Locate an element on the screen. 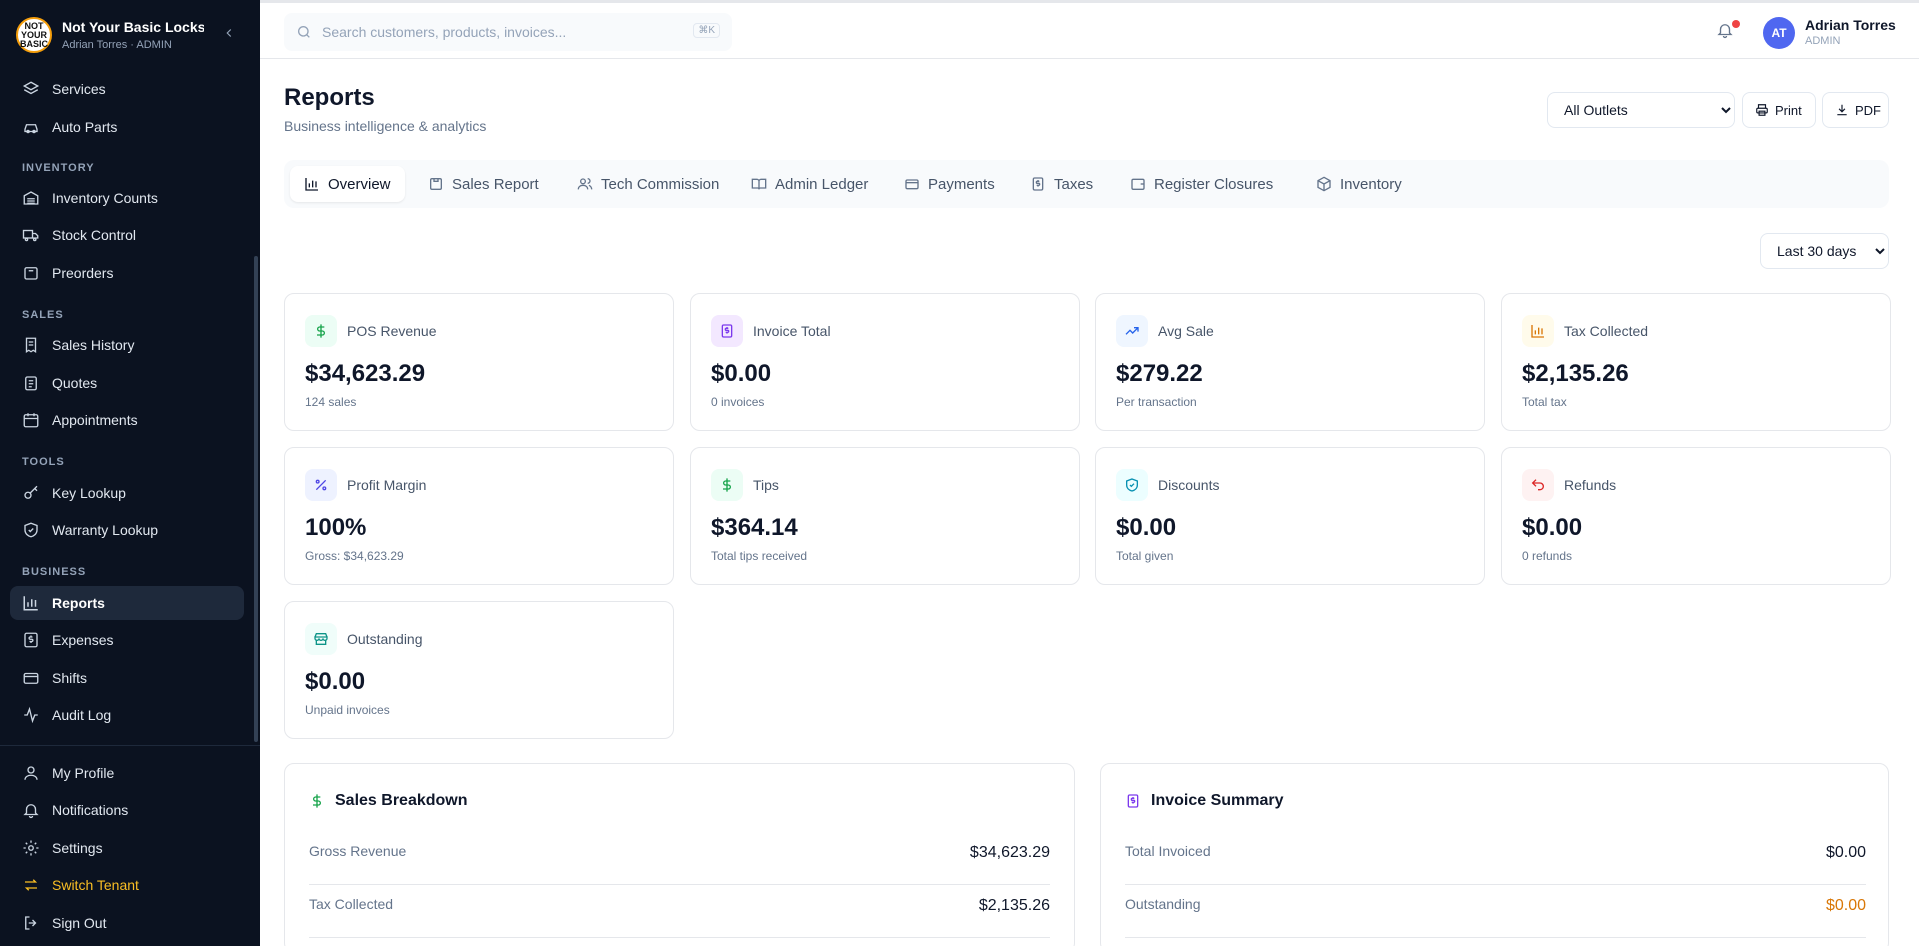 This screenshot has width=1919, height=946. sidebar-item-key-lookup: Key Lookup is located at coordinates (127, 493).